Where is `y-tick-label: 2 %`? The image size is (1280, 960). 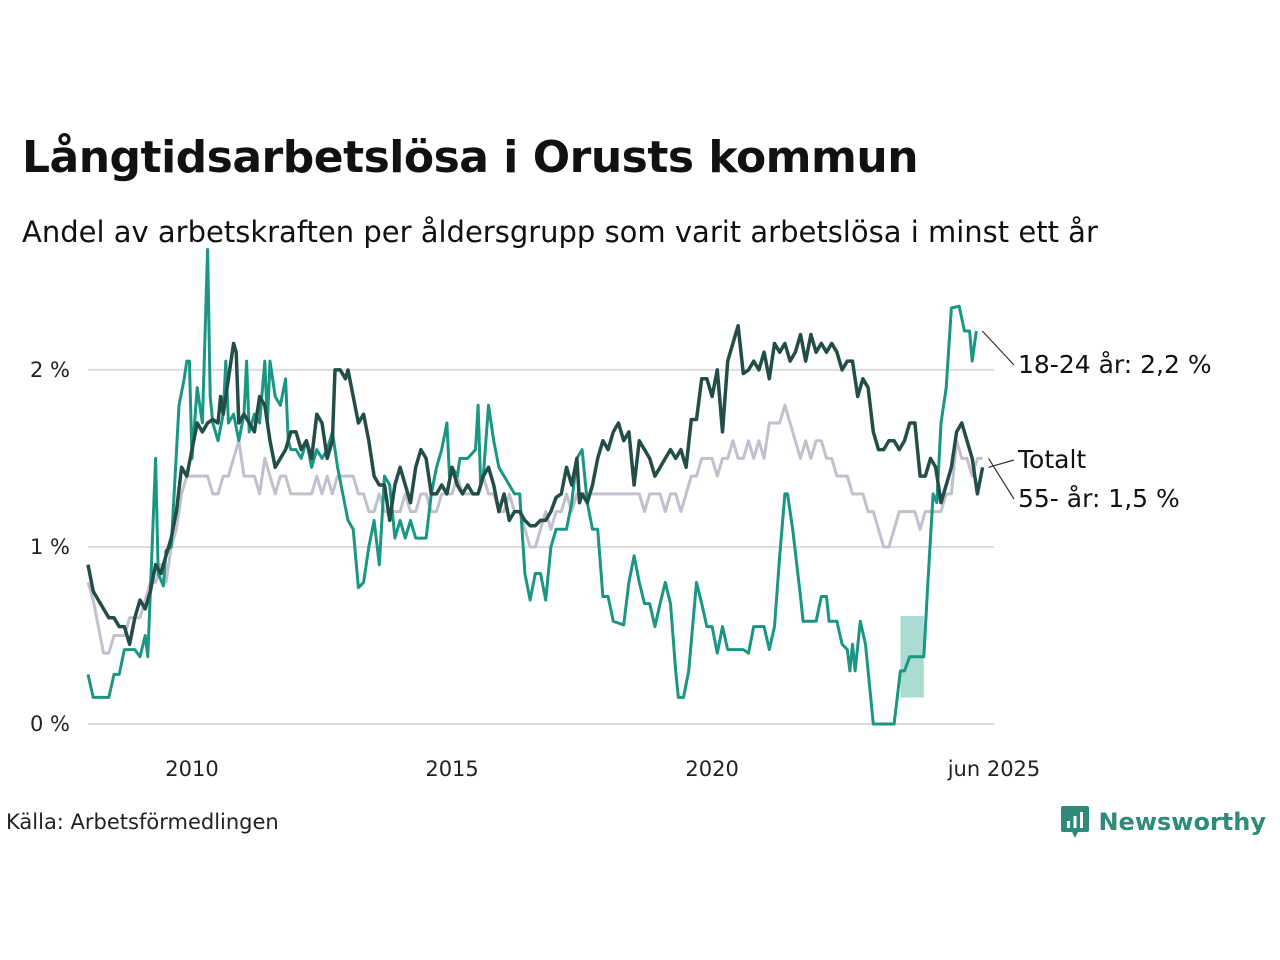 y-tick-label: 2 % is located at coordinates (50, 370).